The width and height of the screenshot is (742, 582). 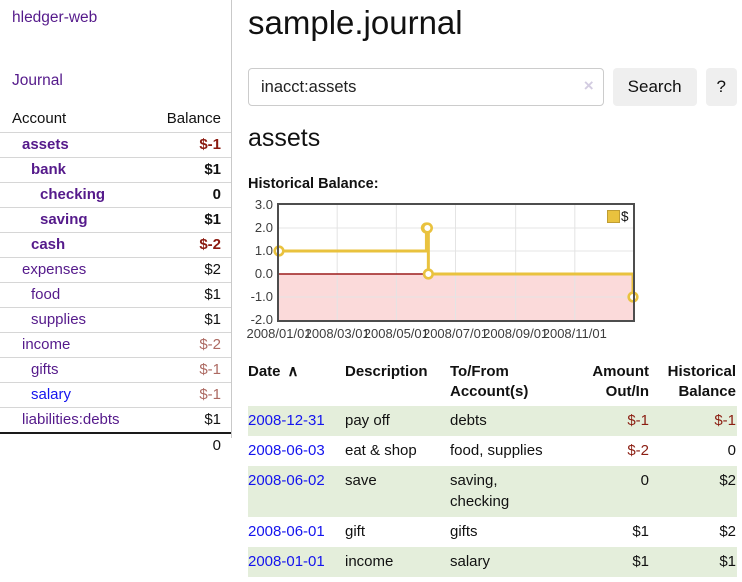 I want to click on account-link-income: income, so click(x=46, y=344).